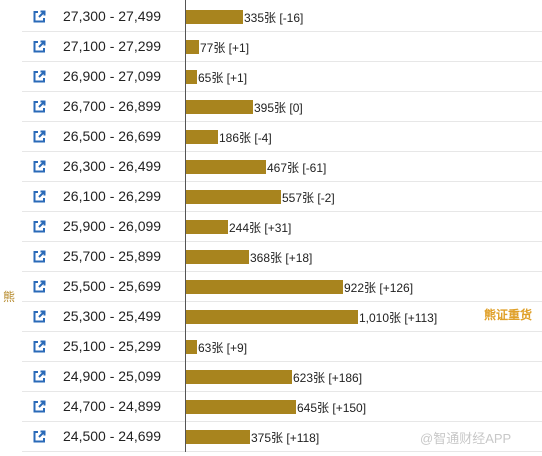 The height and width of the screenshot is (456, 542). Describe the element at coordinates (332, 408) in the screenshot. I see `data-label: 645张 [+150]` at that location.